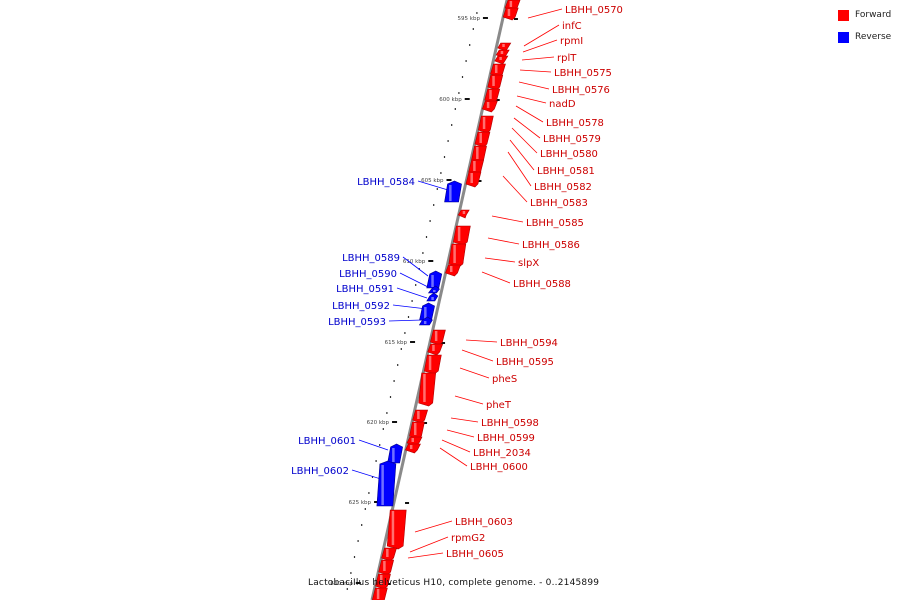 The image size is (900, 600). I want to click on forward-gene-label: LBHH_0578, so click(575, 123).